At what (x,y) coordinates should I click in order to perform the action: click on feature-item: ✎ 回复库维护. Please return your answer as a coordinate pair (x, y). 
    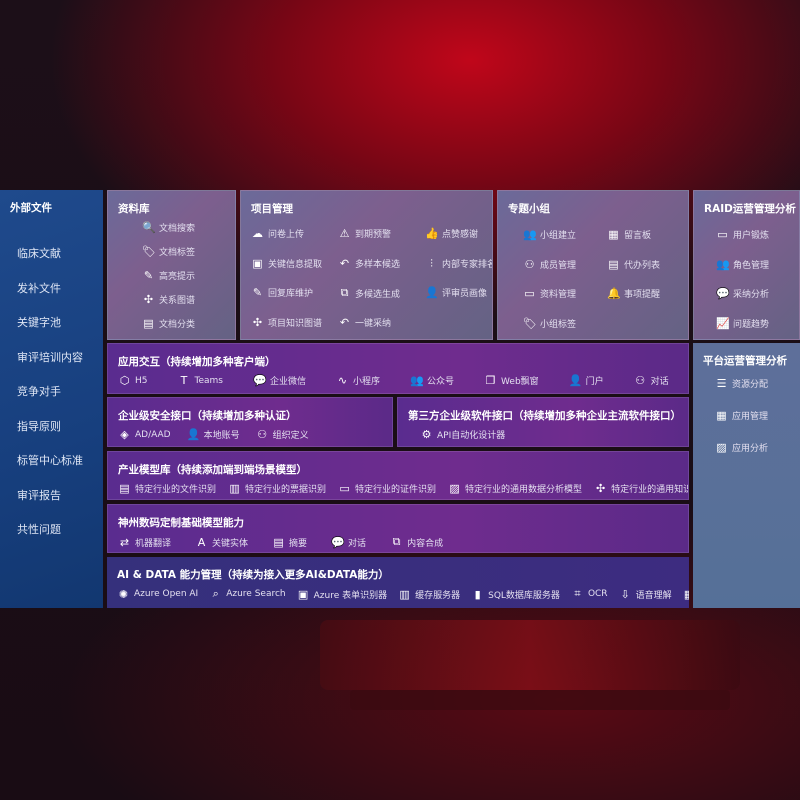
    Looking at the image, I should click on (282, 292).